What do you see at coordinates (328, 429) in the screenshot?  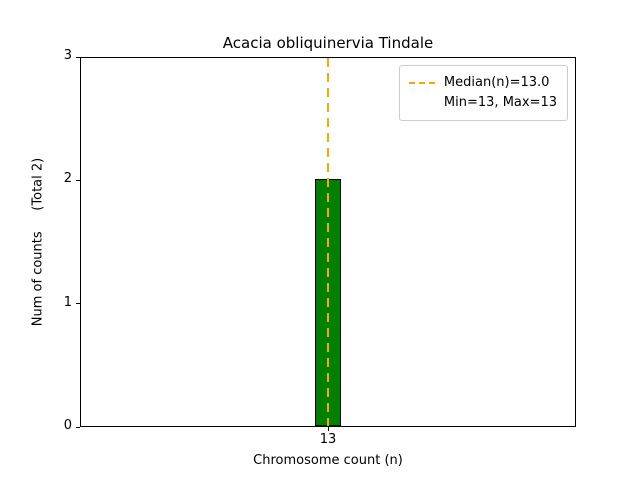 I see `x-tick-mark` at bounding box center [328, 429].